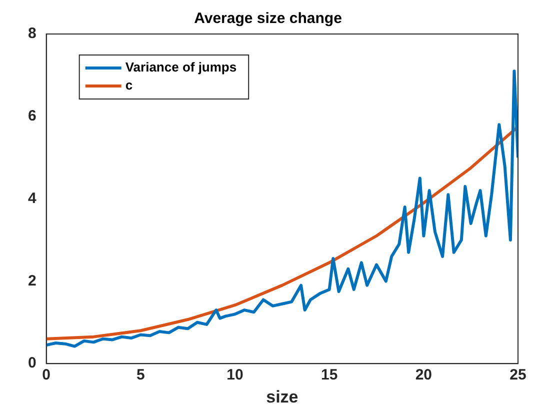  I want to click on y-tick-label: 8, so click(32, 33).